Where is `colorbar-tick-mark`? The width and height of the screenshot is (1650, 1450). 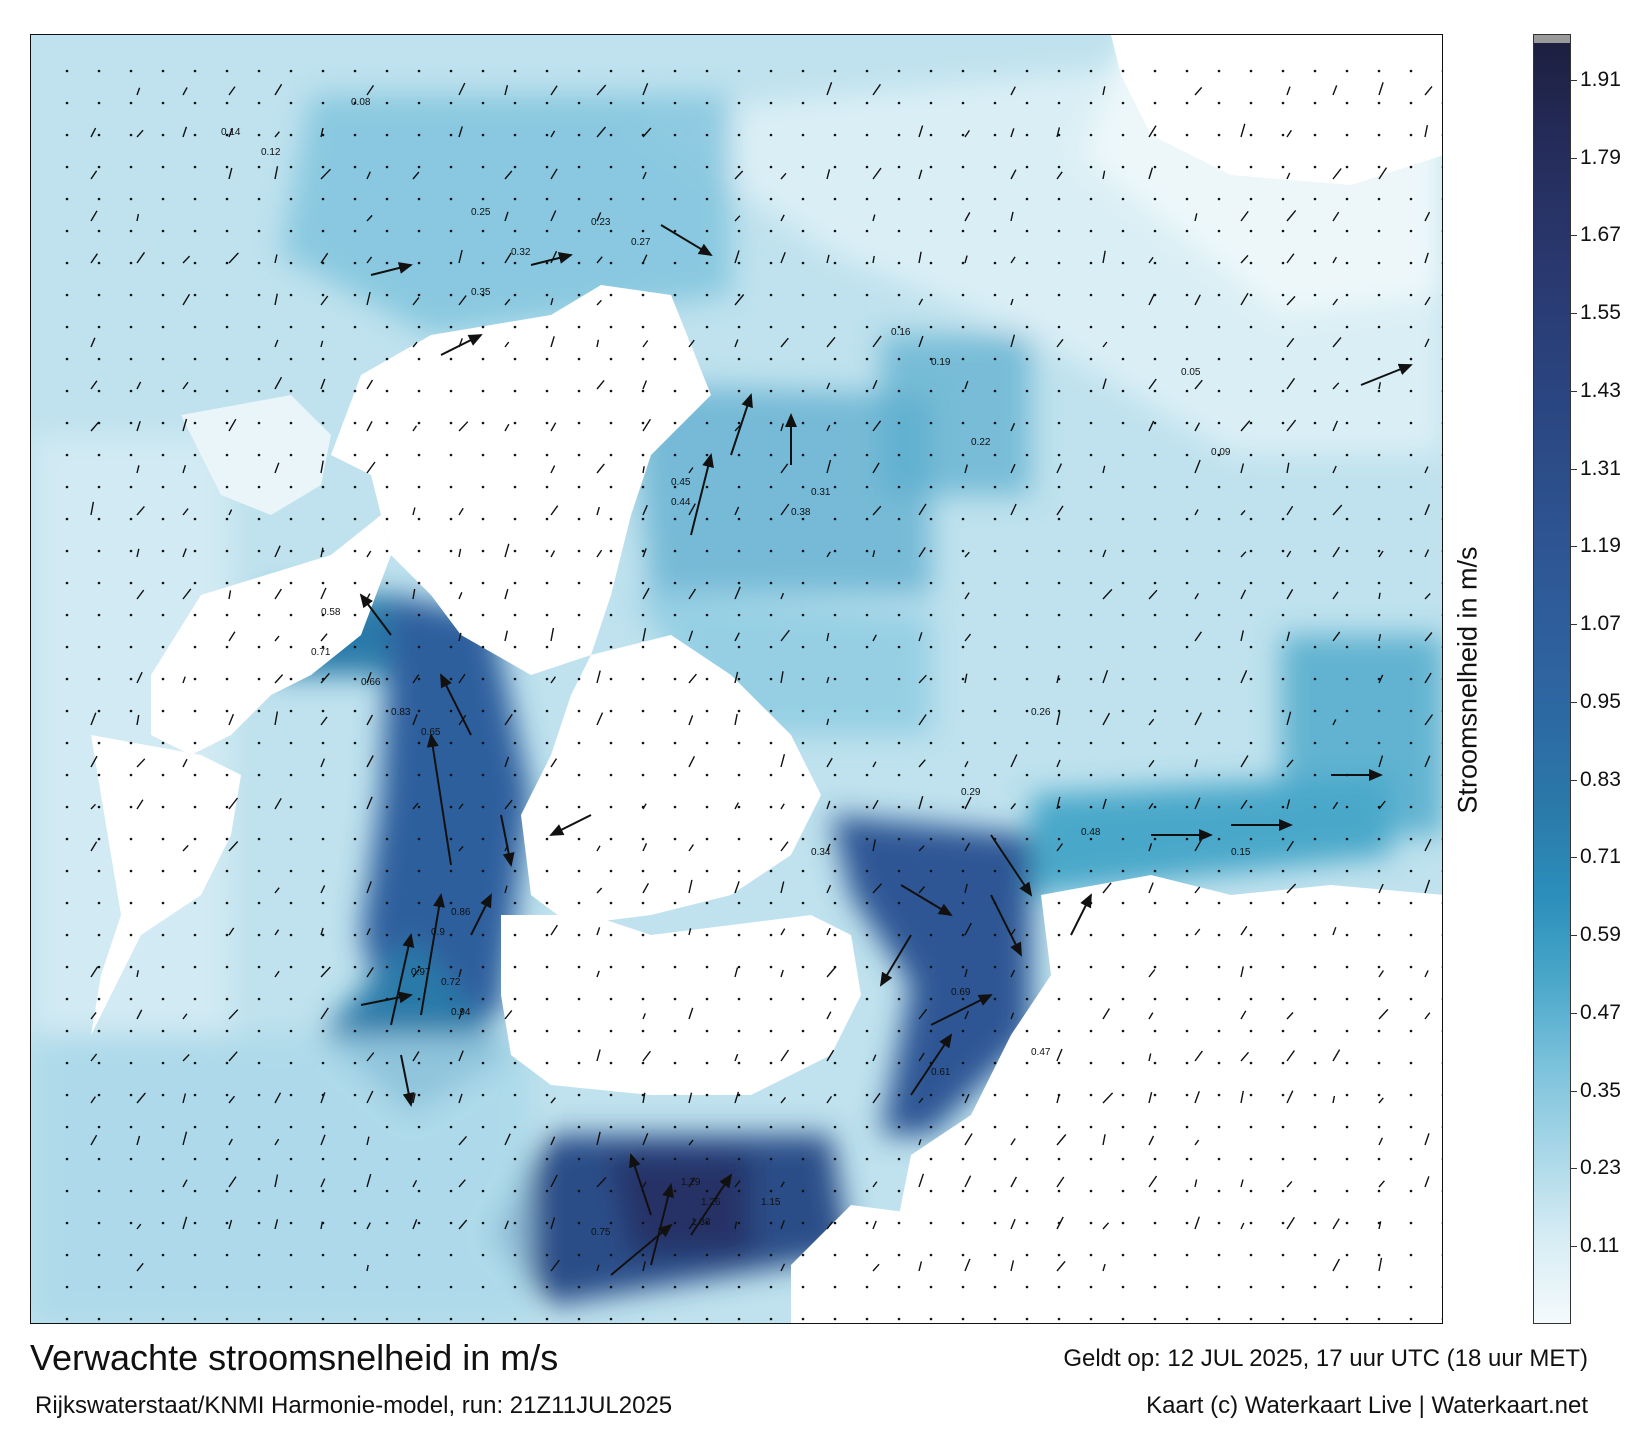
colorbar-tick-mark is located at coordinates (1574, 547).